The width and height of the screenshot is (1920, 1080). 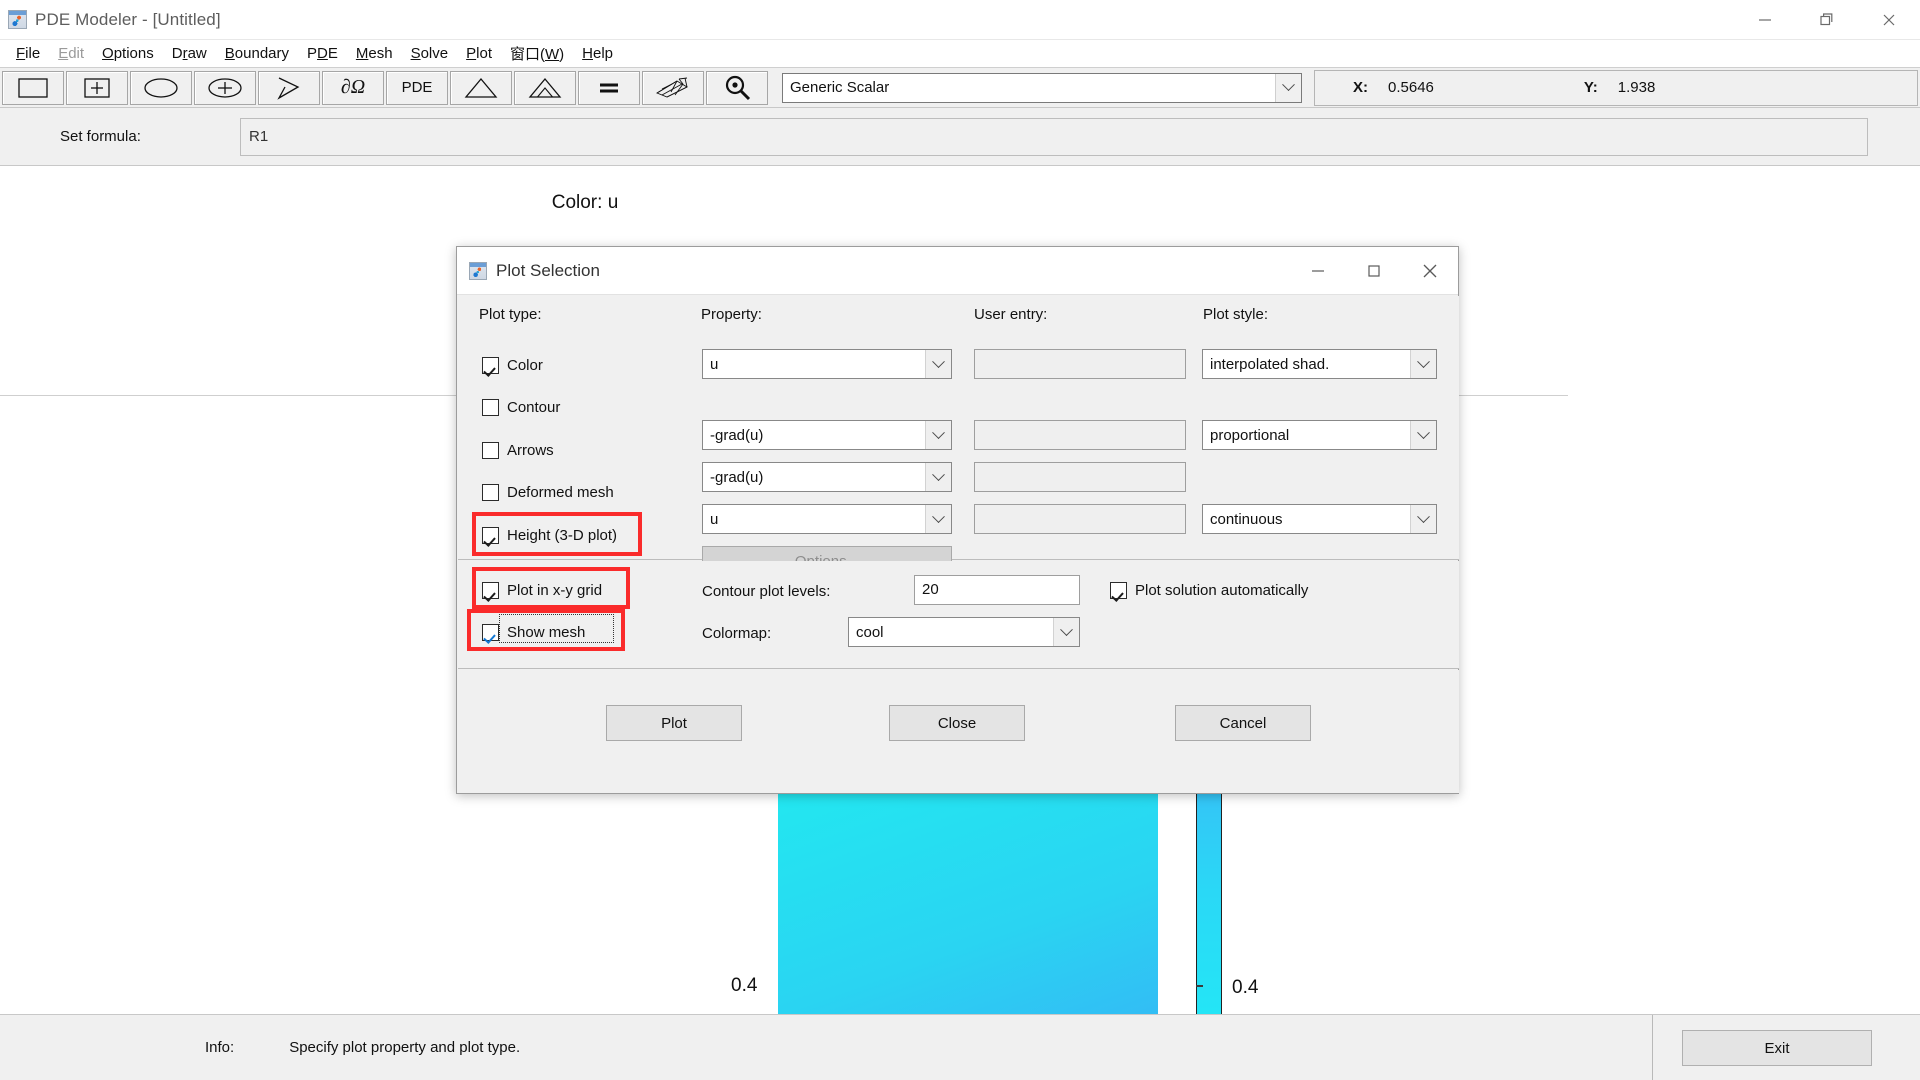 I want to click on style-select-height-3d: continuous, so click(x=1319, y=519).